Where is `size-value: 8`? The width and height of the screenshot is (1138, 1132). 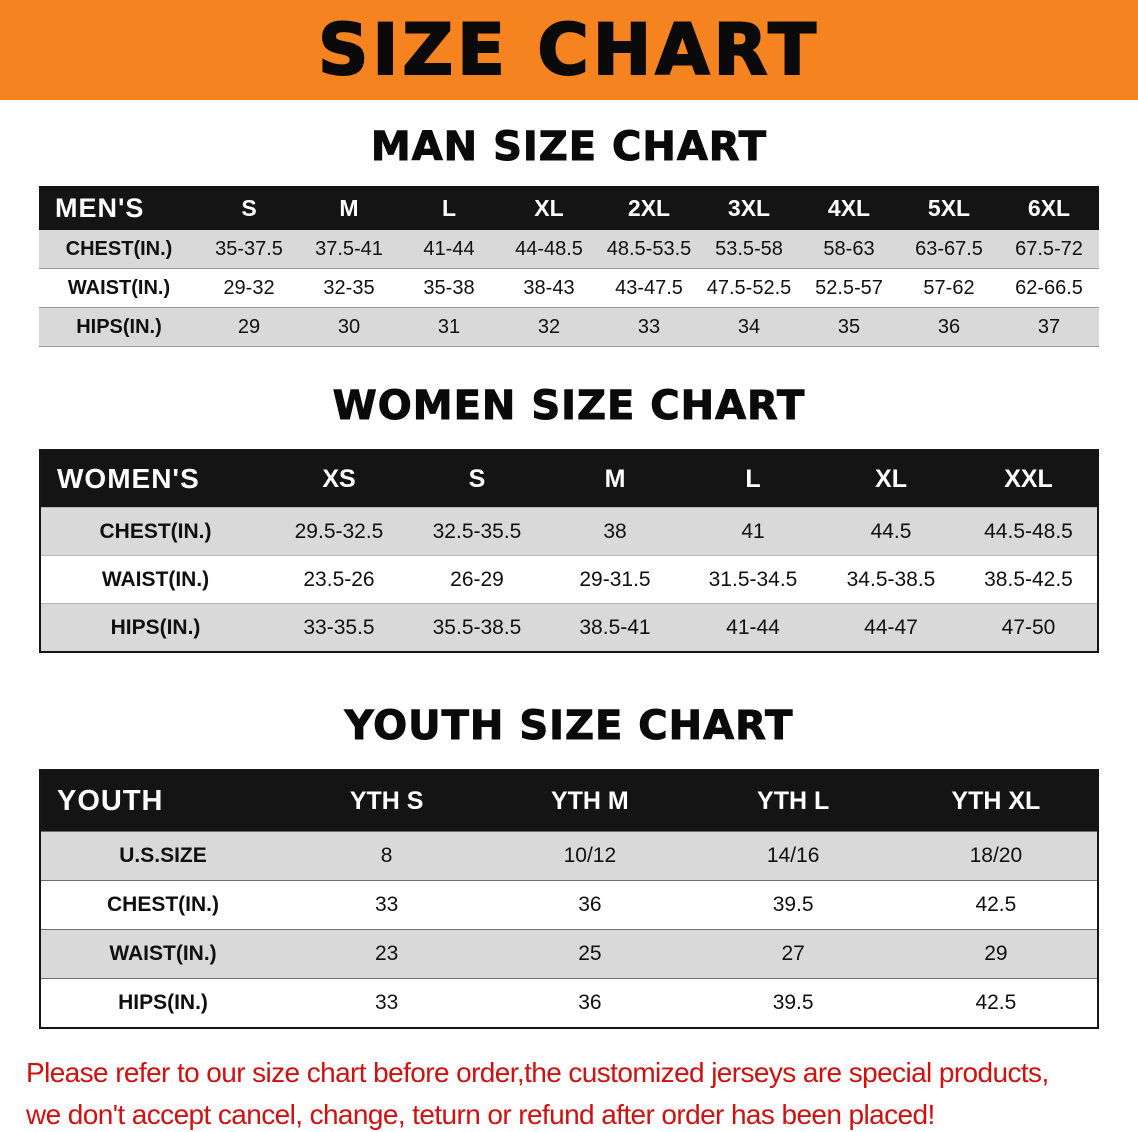 size-value: 8 is located at coordinates (386, 855).